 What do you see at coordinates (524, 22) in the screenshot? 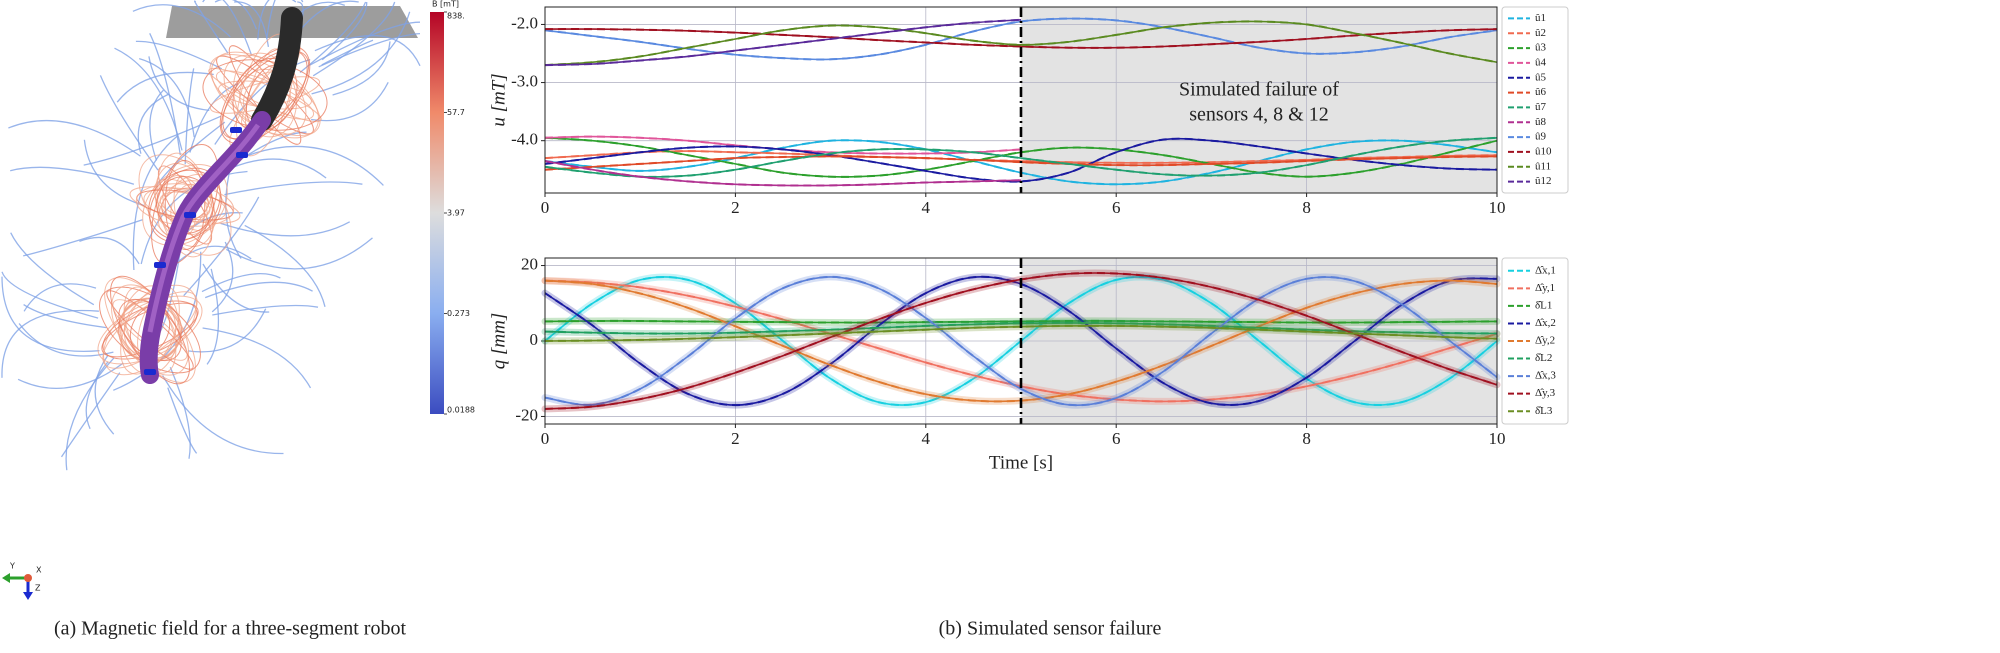
I see `y-tick-label: -2.0` at bounding box center [524, 22].